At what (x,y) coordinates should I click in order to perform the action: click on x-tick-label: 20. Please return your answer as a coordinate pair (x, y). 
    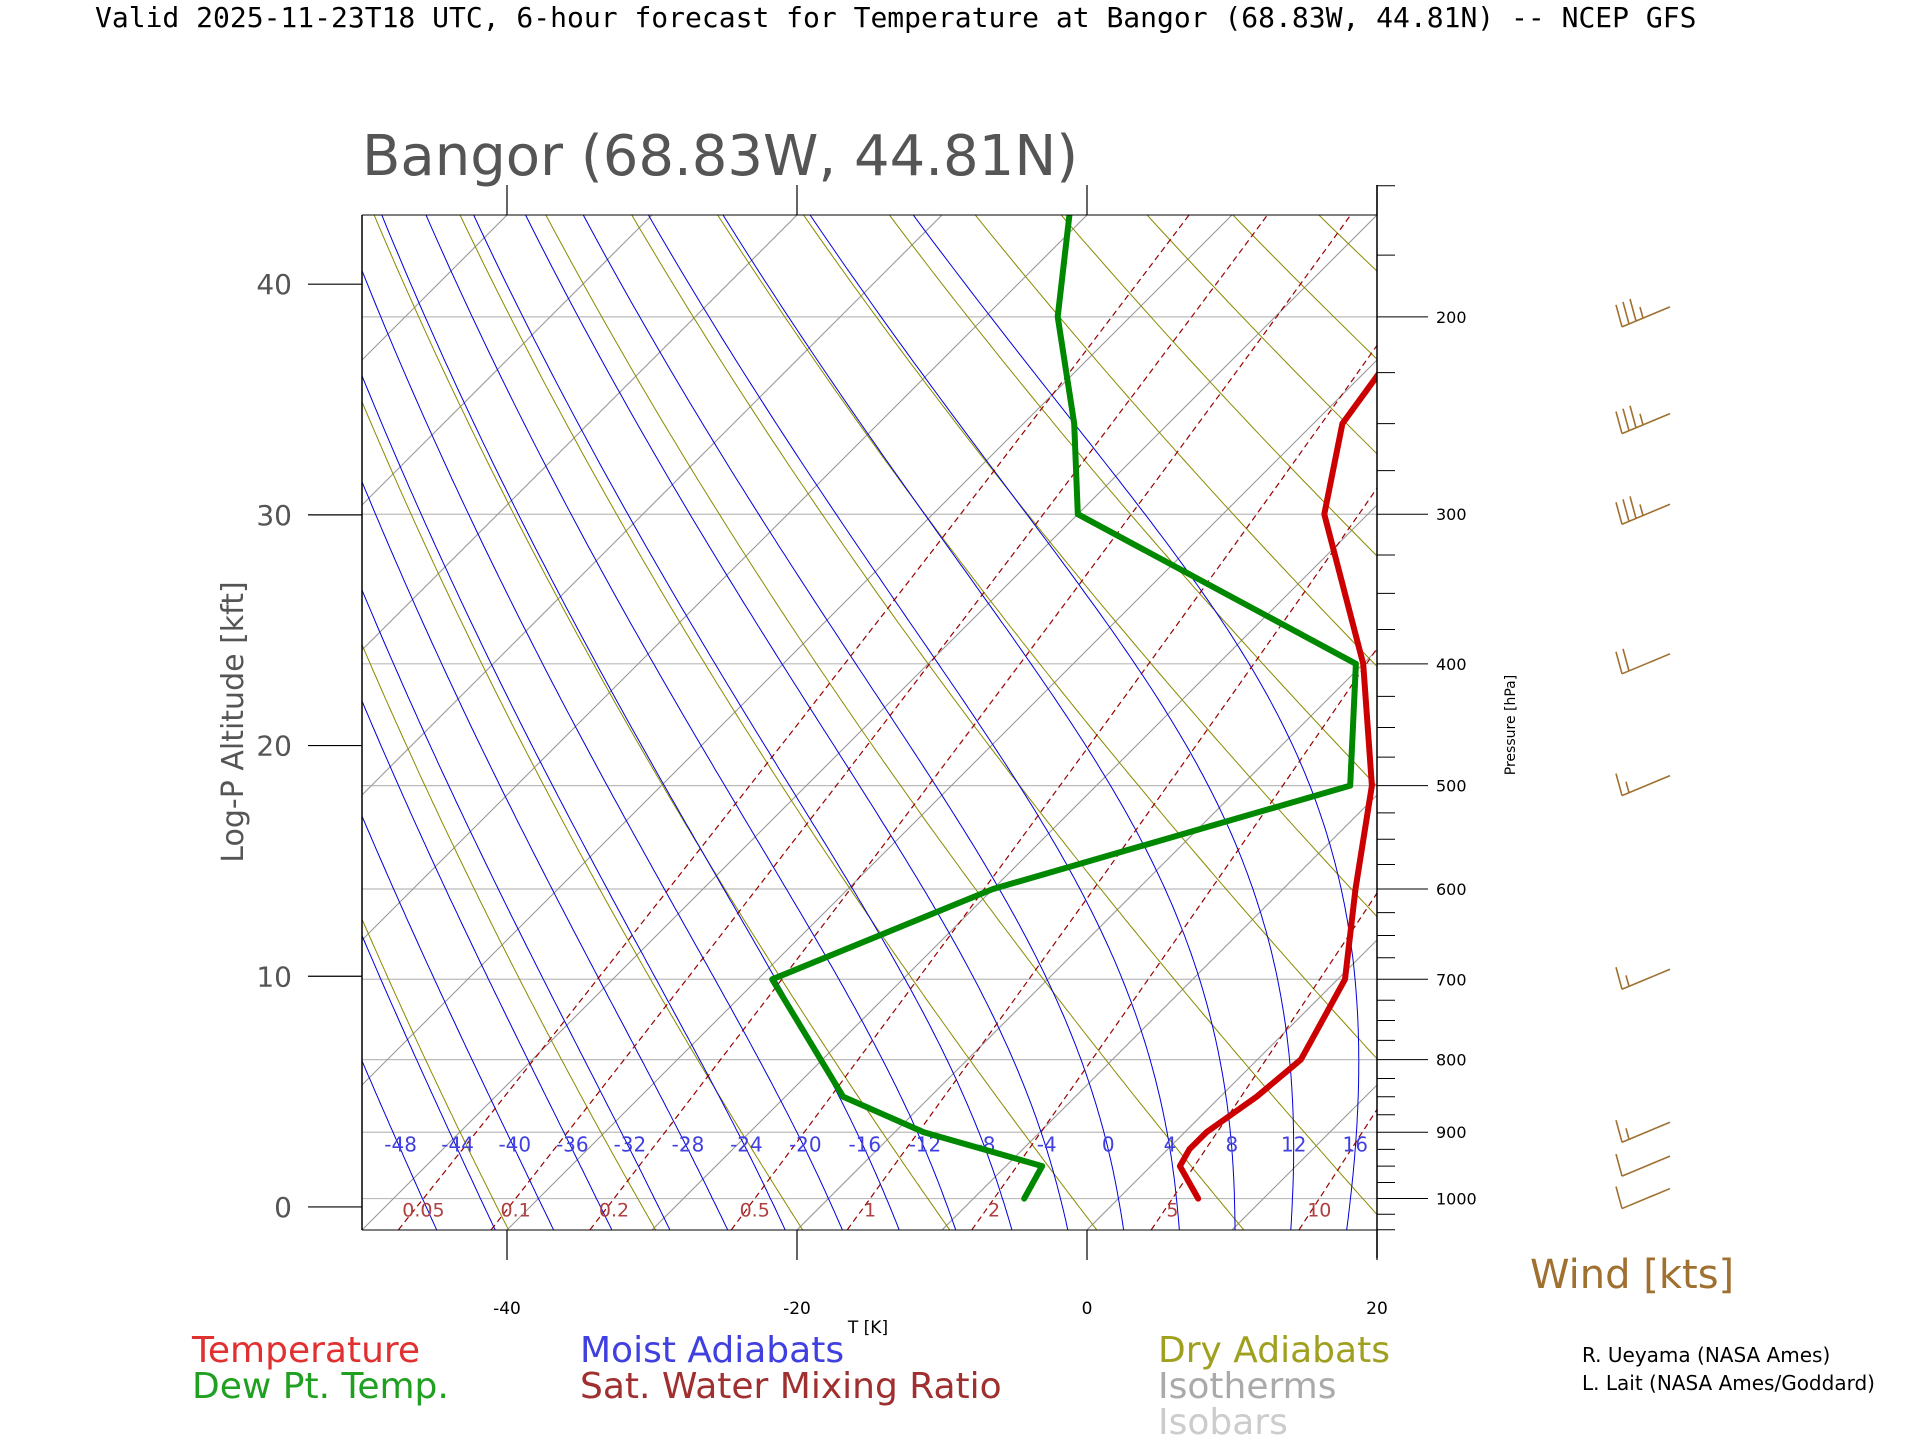
    Looking at the image, I should click on (1377, 1309).